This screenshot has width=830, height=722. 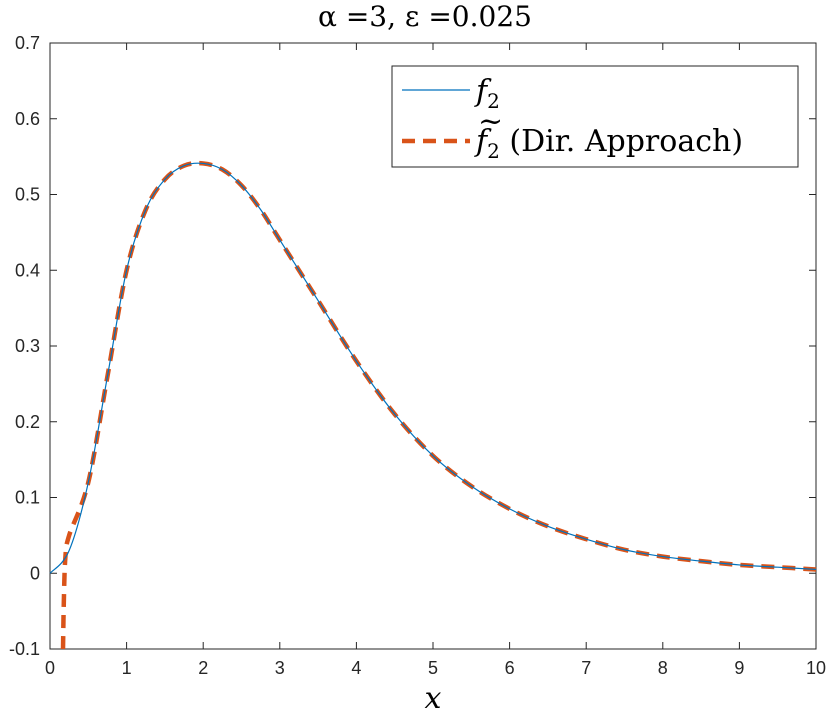 I want to click on x-tick-label: 8, so click(x=663, y=668).